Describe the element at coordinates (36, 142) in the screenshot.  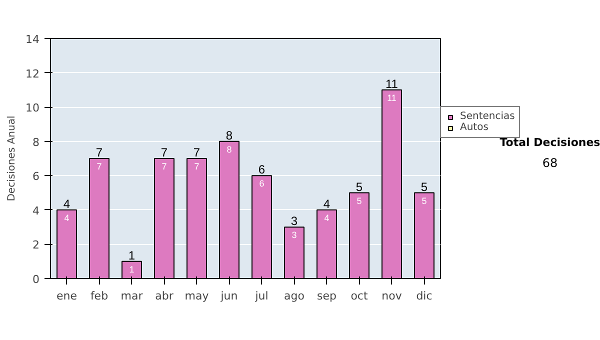
I see `y-tick-label: 8` at that location.